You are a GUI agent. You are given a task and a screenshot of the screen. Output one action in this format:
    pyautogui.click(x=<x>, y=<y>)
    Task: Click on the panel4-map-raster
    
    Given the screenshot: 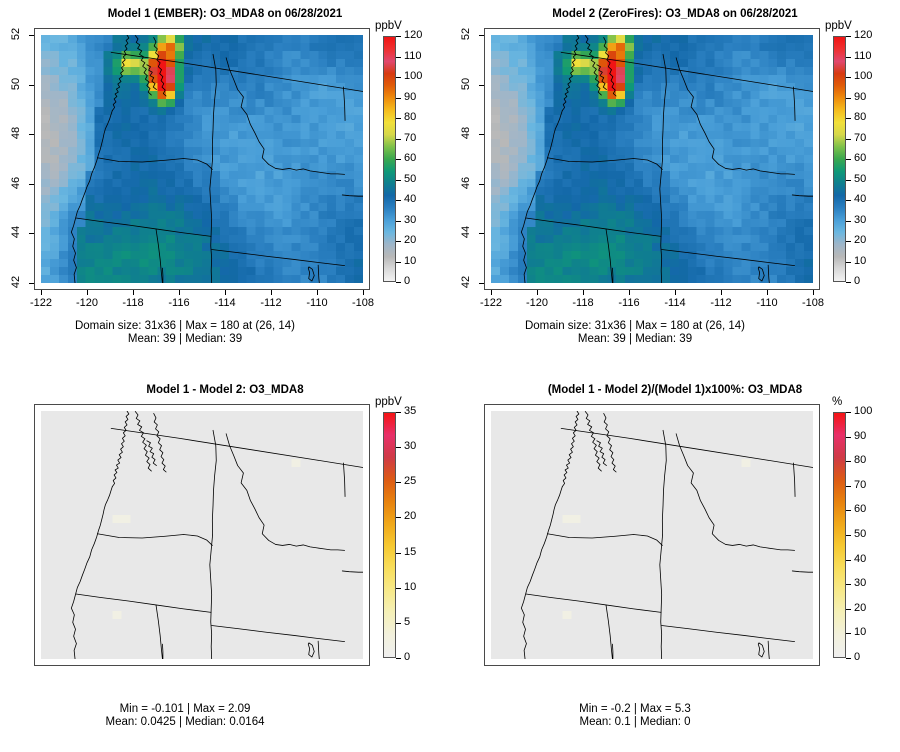 What is the action you would take?
    pyautogui.click(x=652, y=535)
    